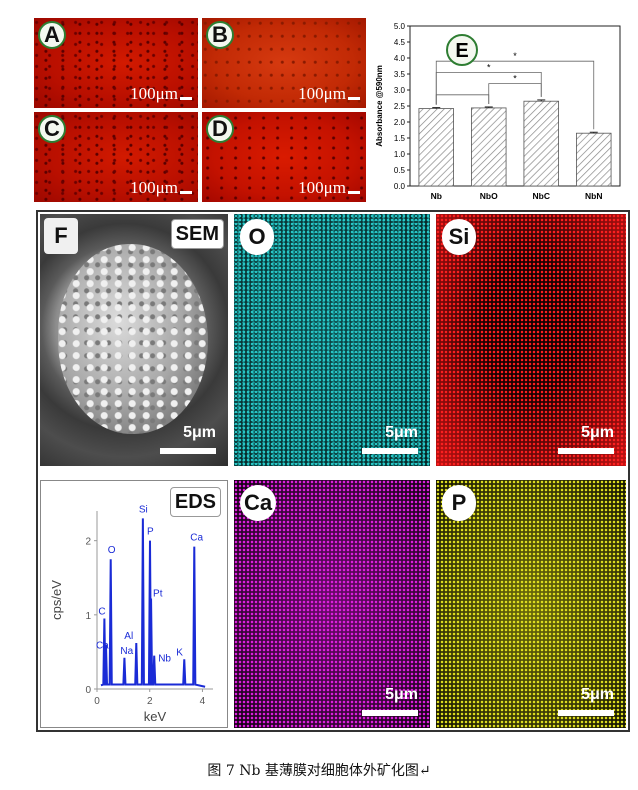 The image size is (638, 790). What do you see at coordinates (88, 616) in the screenshot?
I see `y-tick-label: 1` at bounding box center [88, 616].